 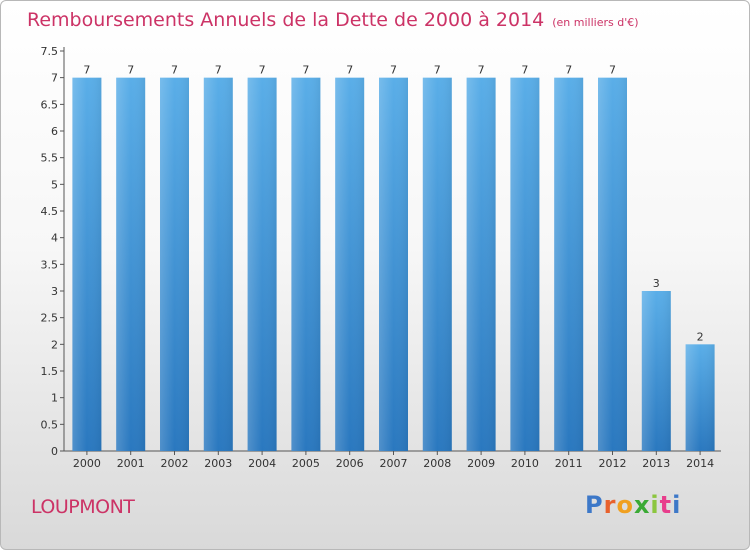 What do you see at coordinates (612, 264) in the screenshot?
I see `bar-shine-2012` at bounding box center [612, 264].